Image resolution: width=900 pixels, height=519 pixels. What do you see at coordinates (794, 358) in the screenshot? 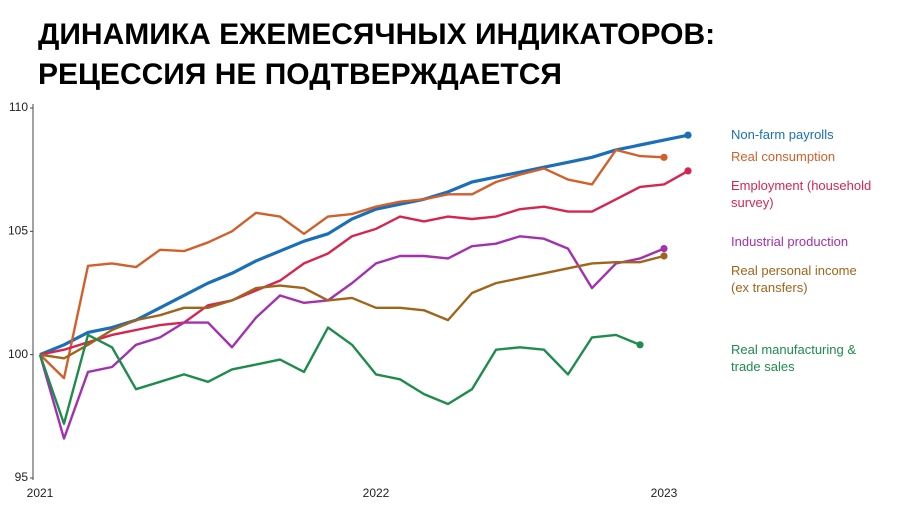
I see `legend-entry: Real manufacturing & trade sales` at bounding box center [794, 358].